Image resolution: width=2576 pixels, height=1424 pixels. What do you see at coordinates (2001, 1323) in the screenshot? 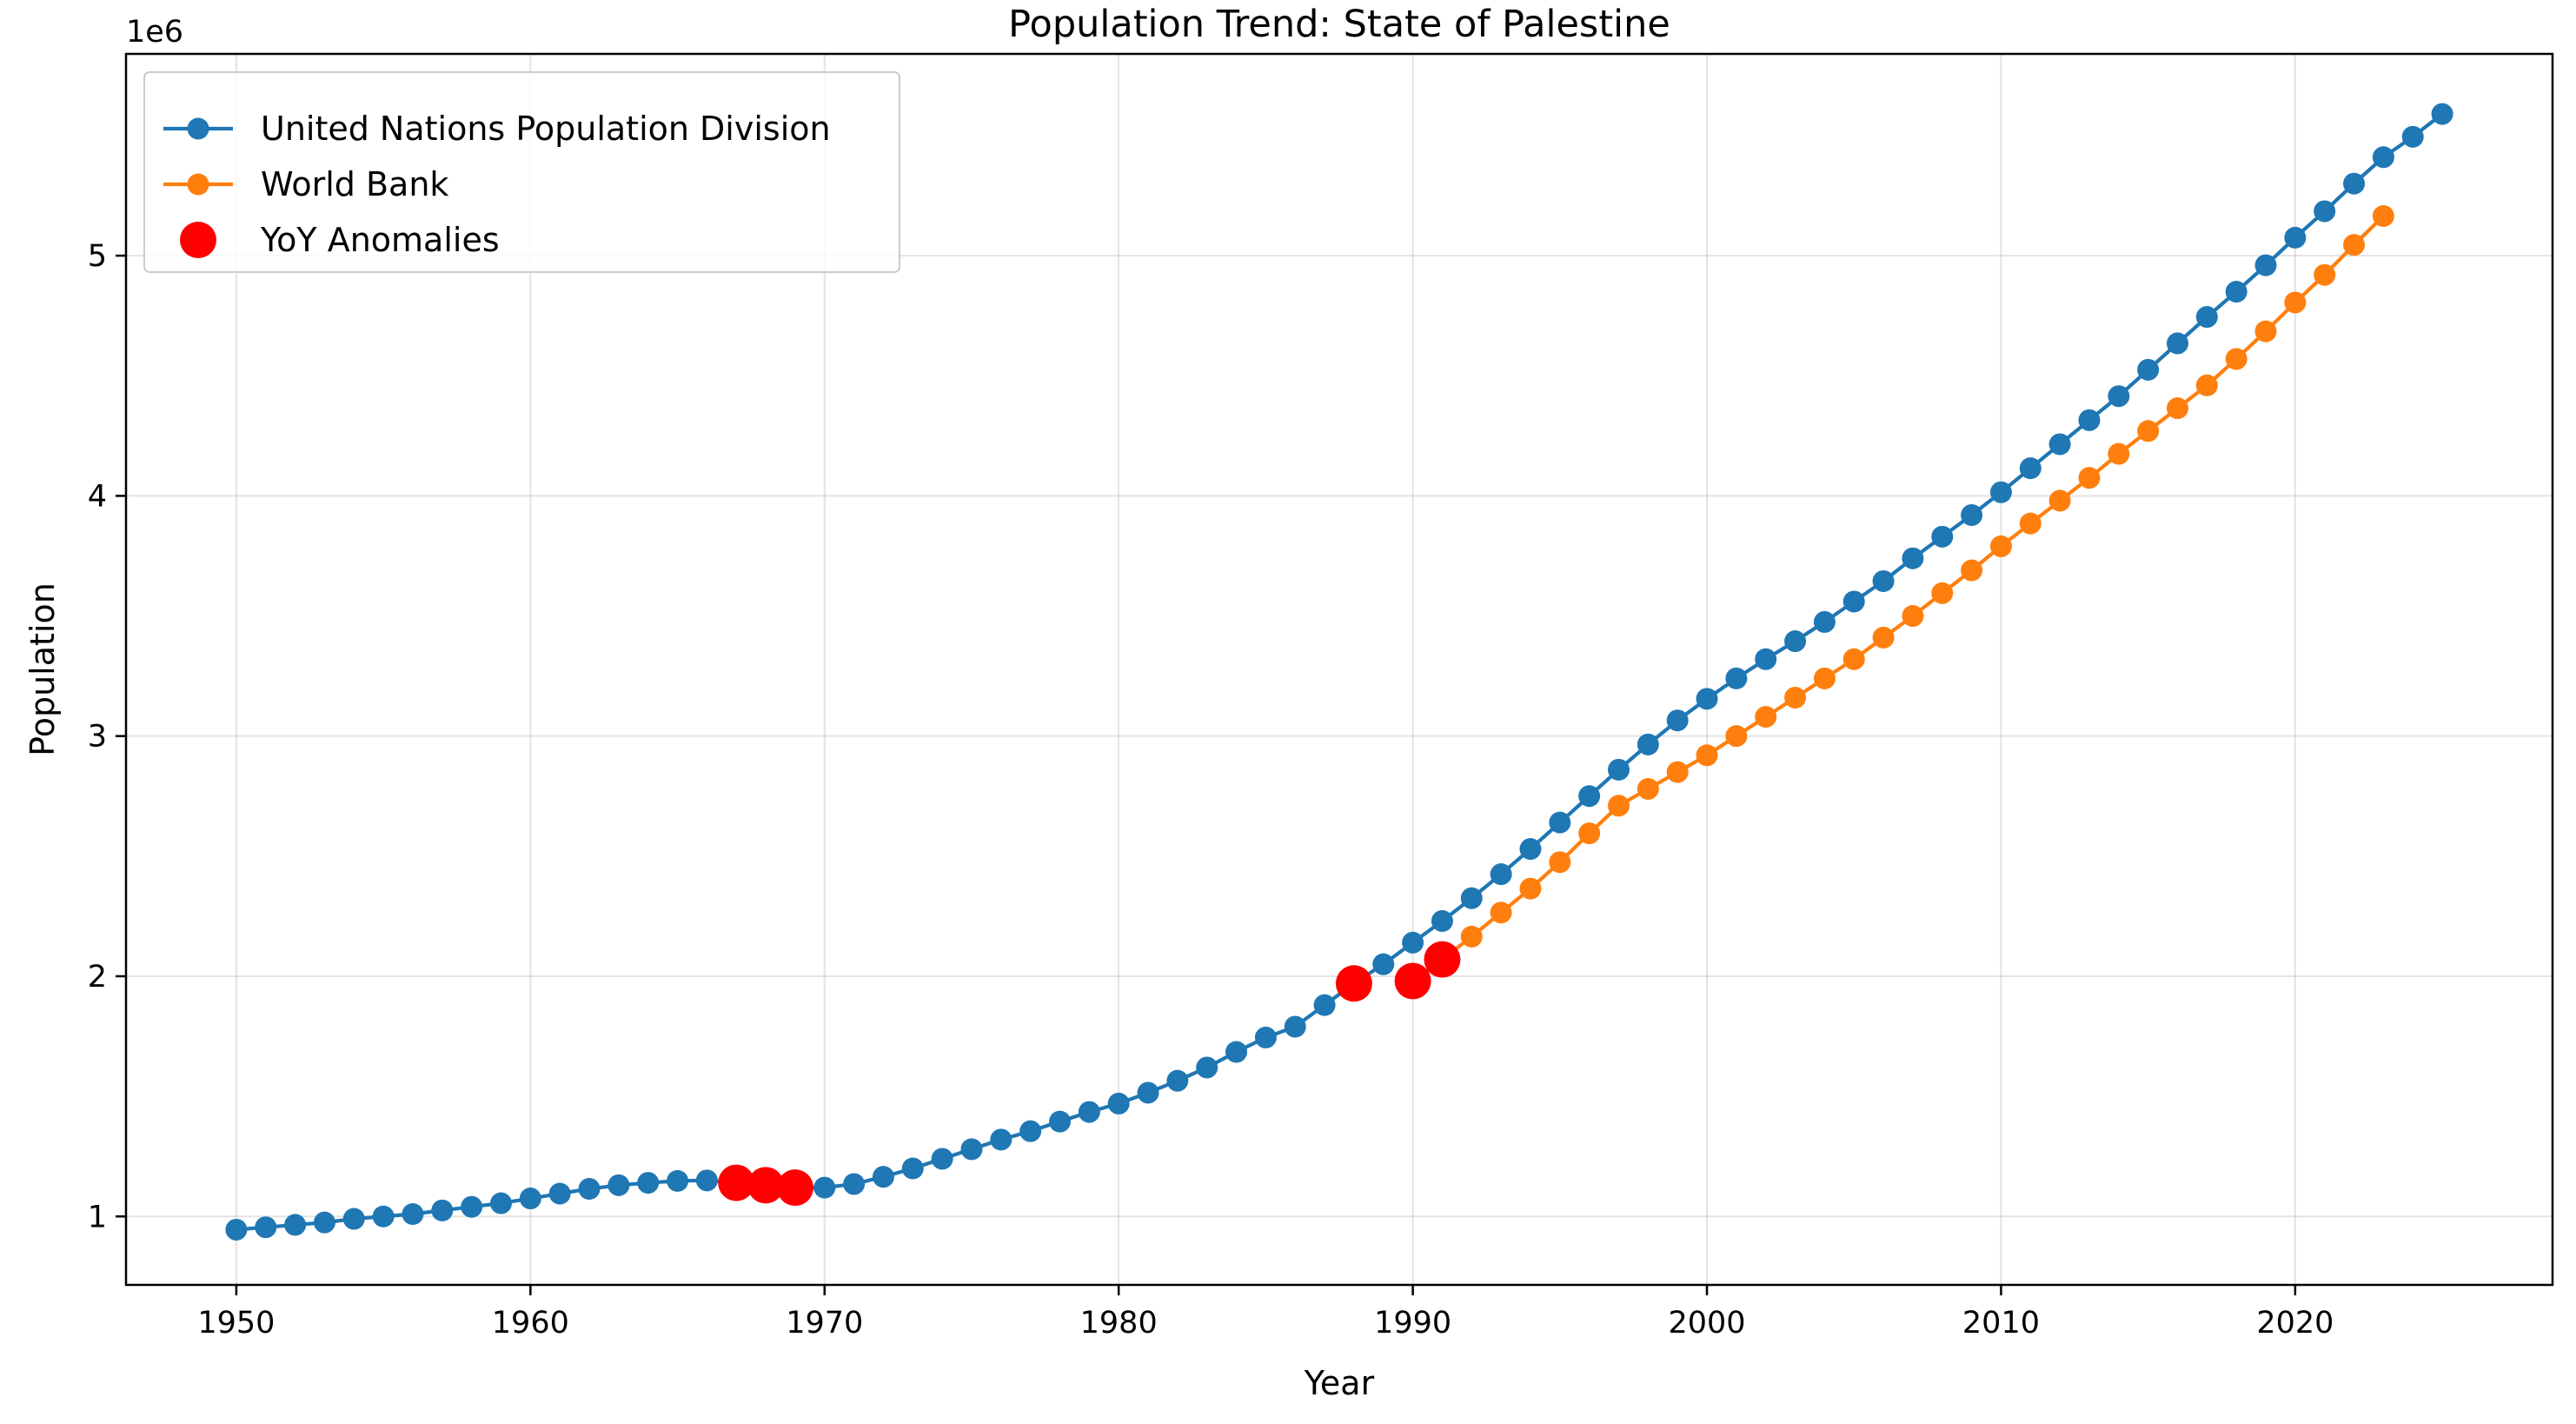
I see `x-tick-label: 2010` at bounding box center [2001, 1323].